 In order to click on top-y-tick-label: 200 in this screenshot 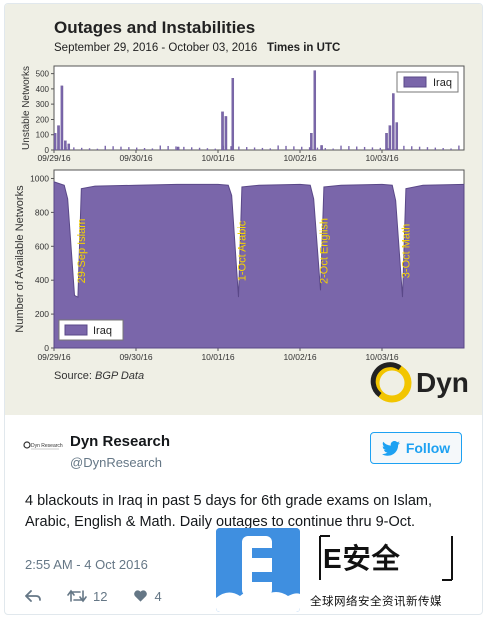, I will do `click(43, 119)`.